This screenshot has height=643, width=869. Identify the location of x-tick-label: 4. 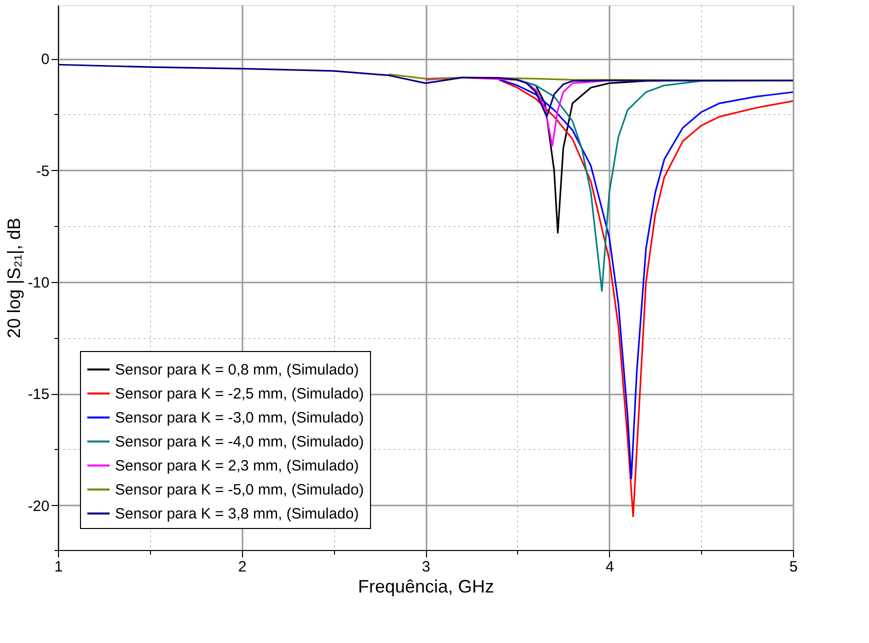
(610, 567).